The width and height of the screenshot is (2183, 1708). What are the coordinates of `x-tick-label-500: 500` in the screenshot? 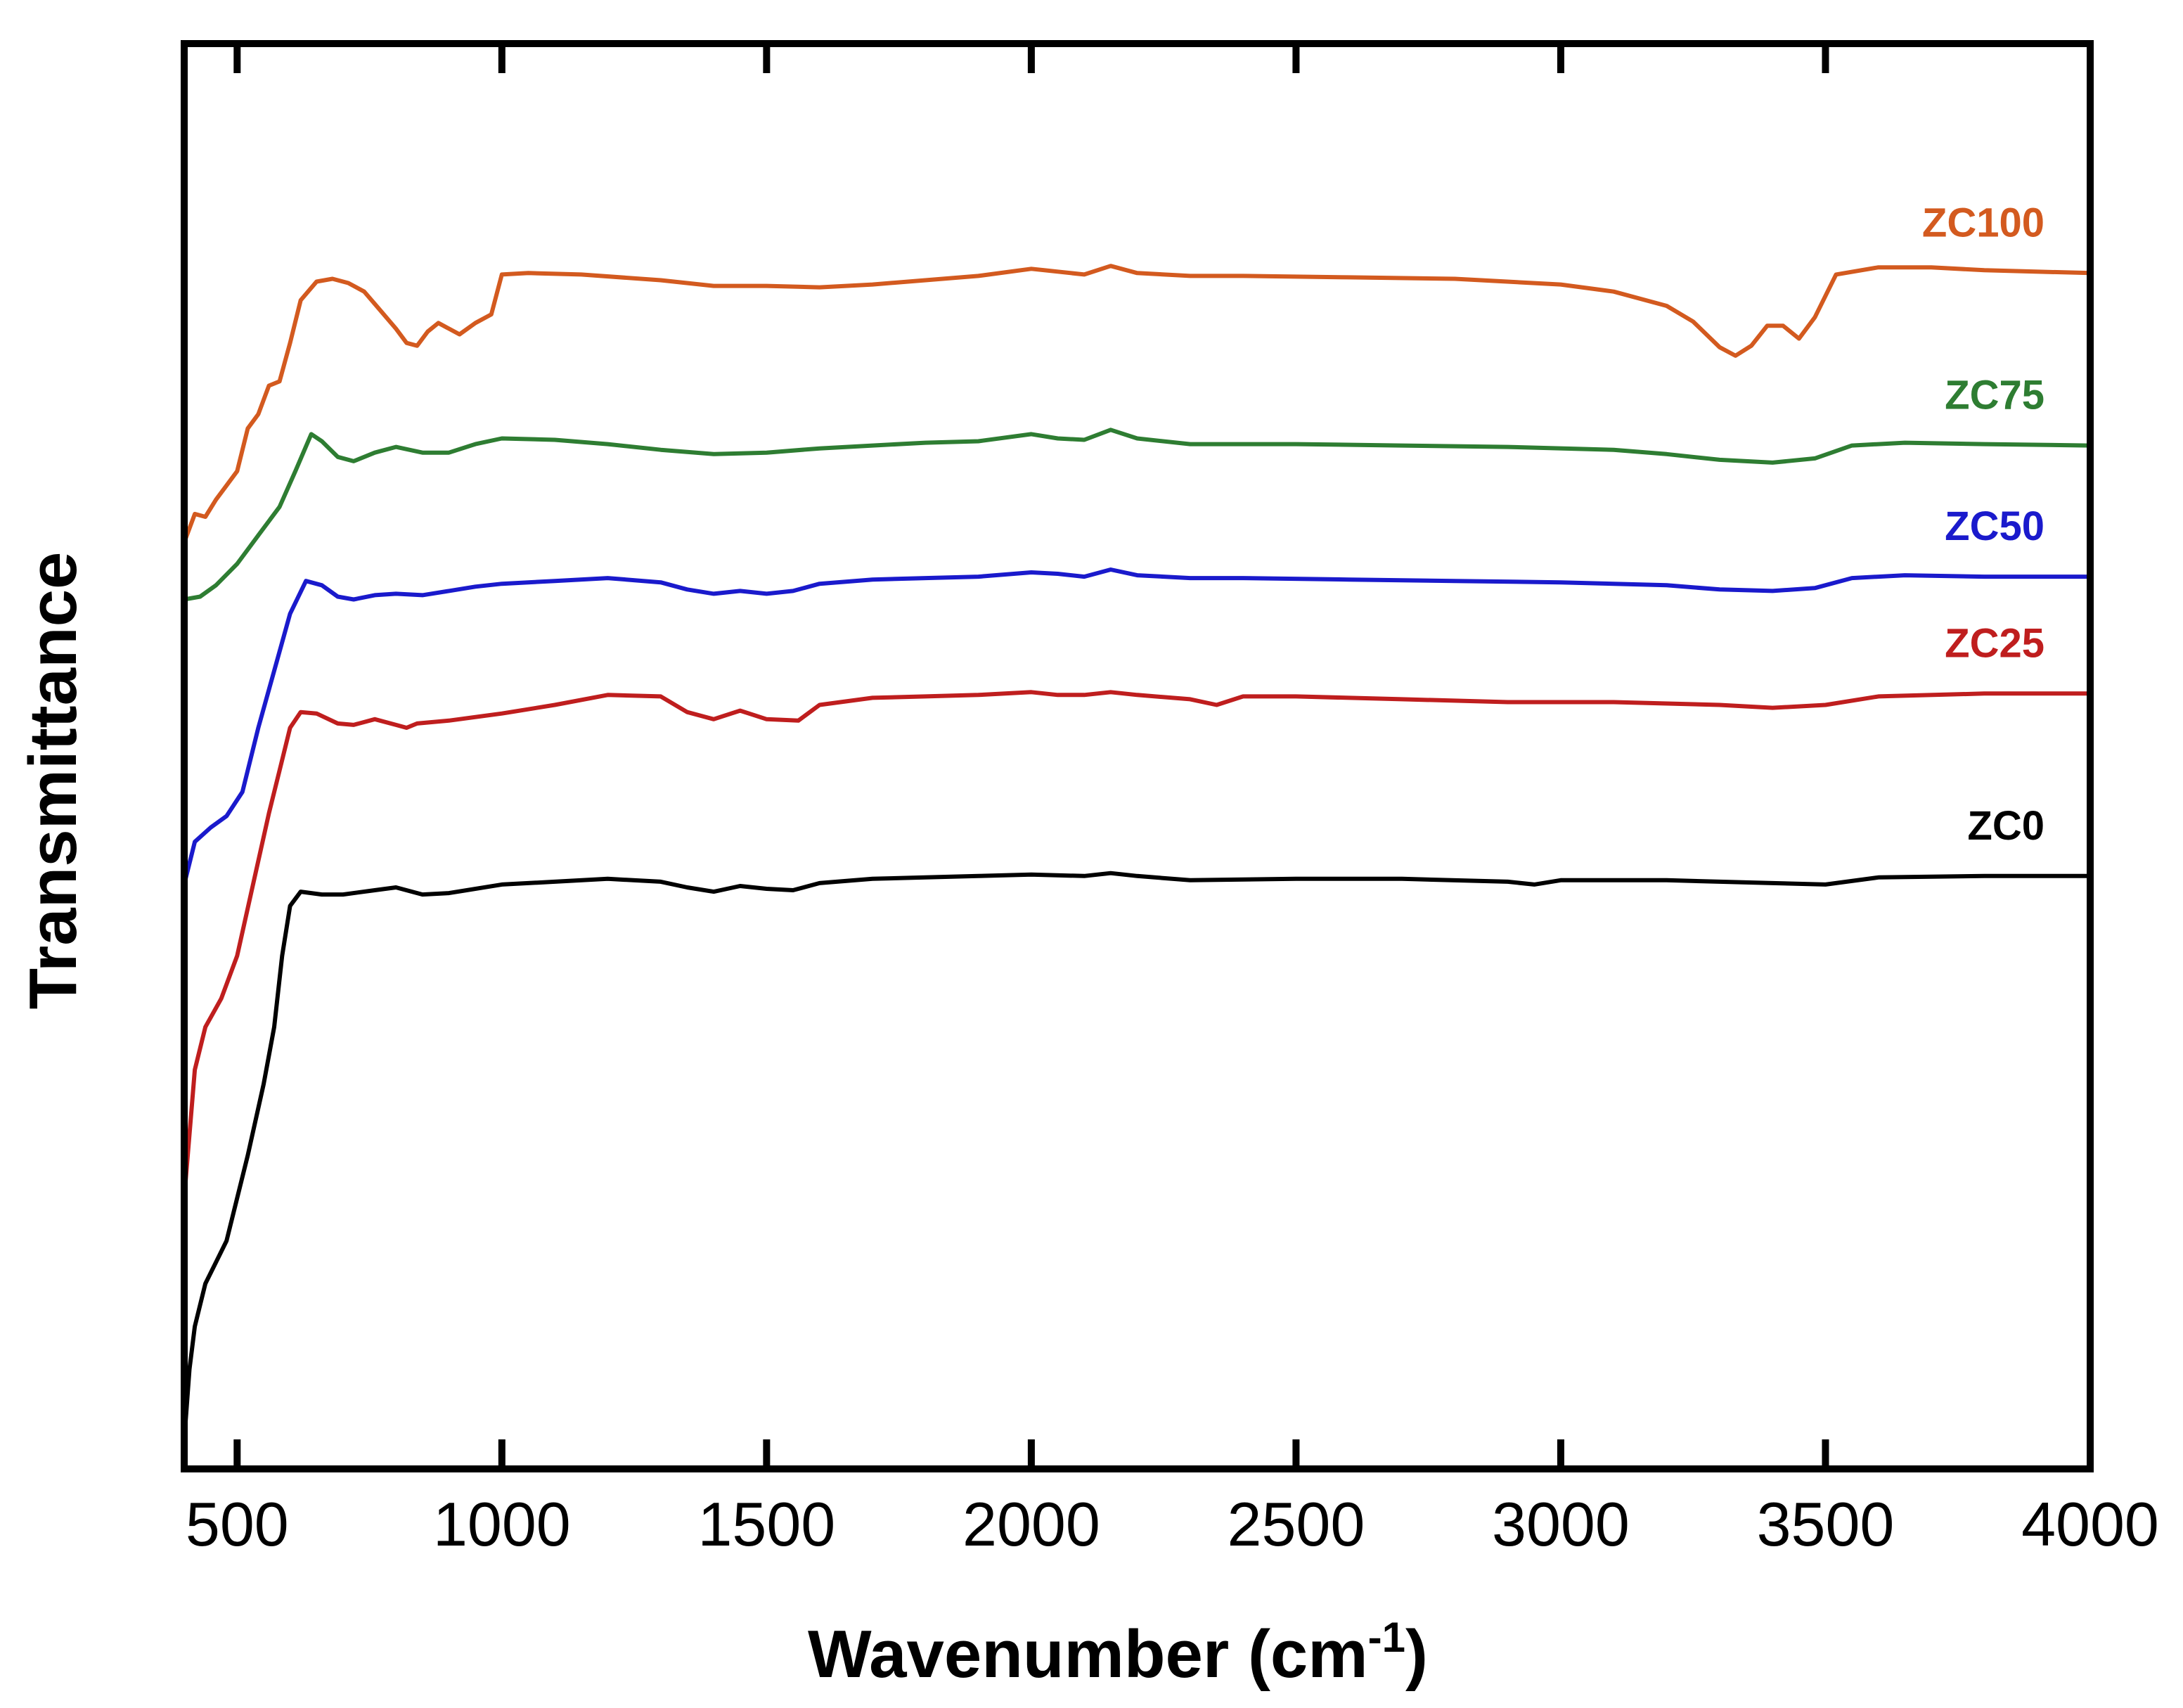 It's located at (238, 1524).